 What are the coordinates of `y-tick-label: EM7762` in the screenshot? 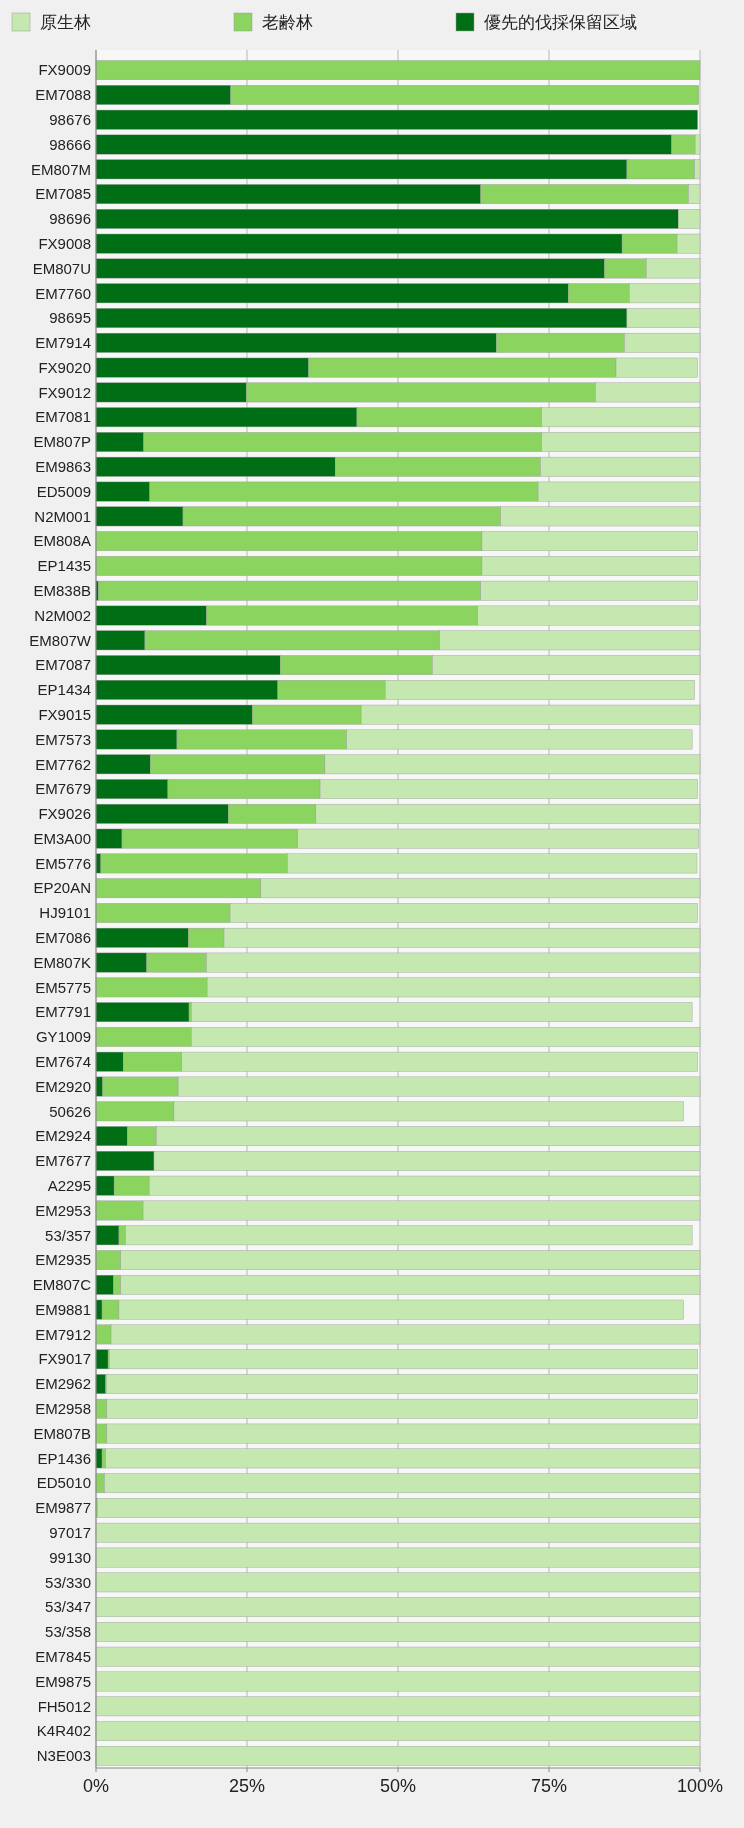 It's located at (63, 764).